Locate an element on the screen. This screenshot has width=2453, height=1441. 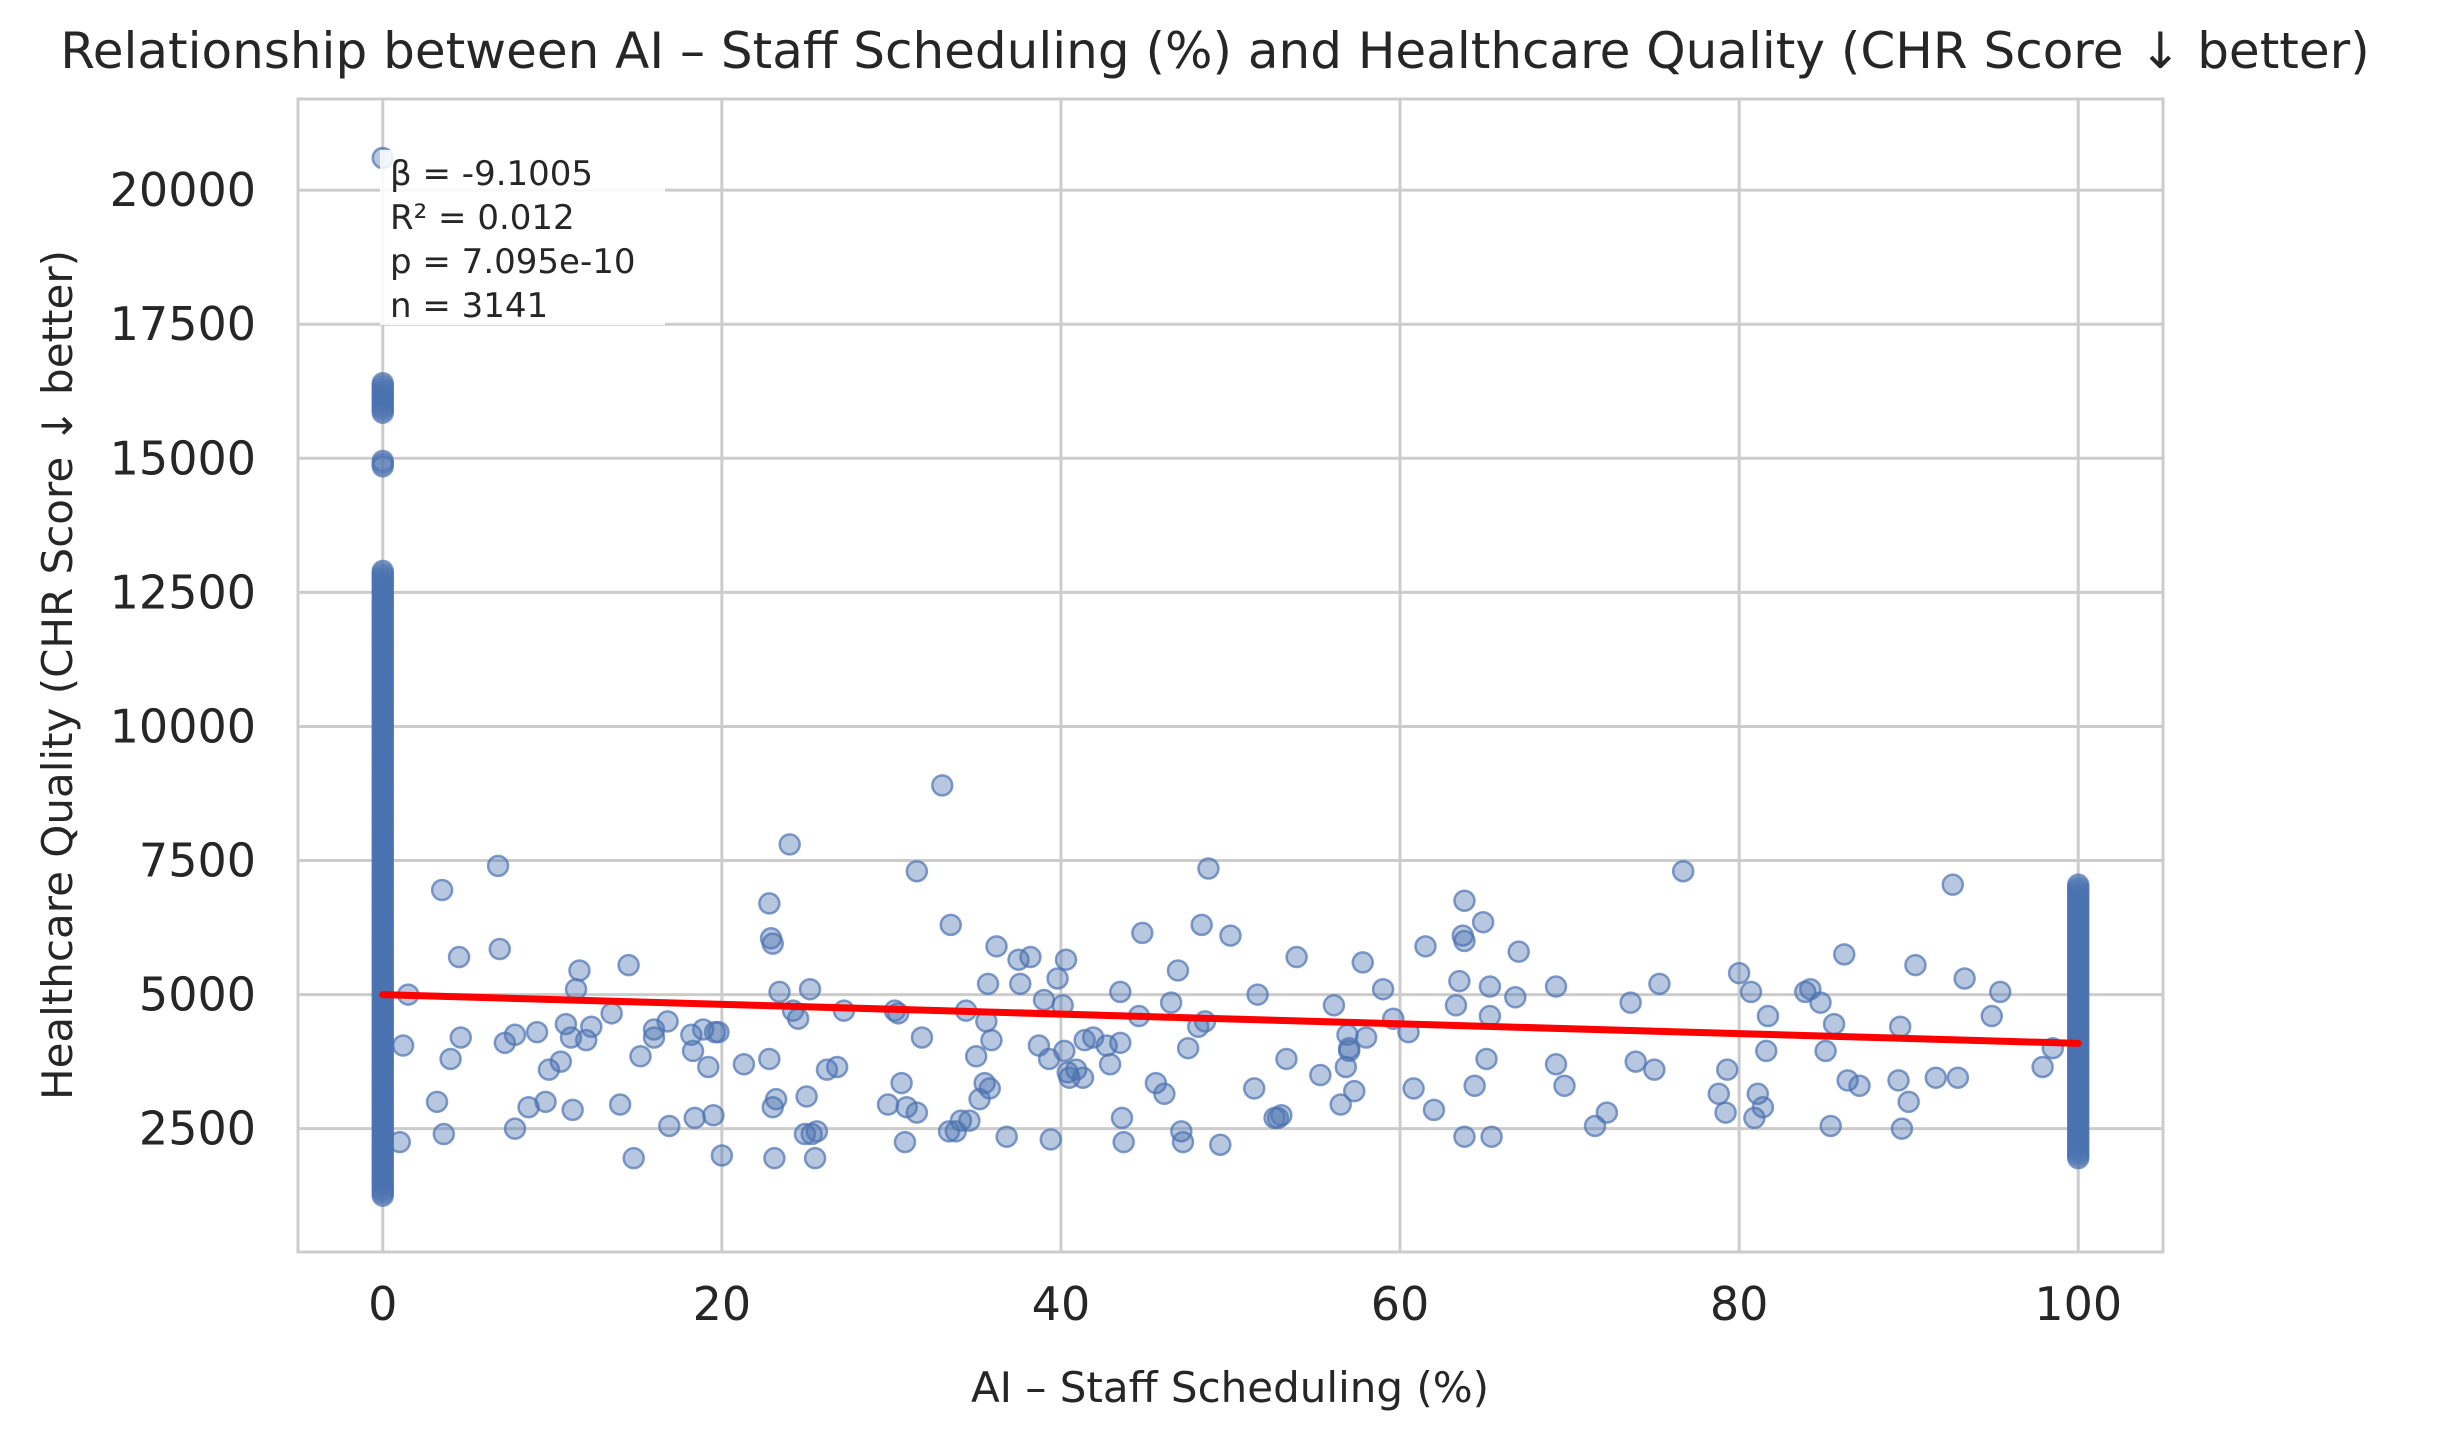
x-tick-label: 0 is located at coordinates (382, 1304).